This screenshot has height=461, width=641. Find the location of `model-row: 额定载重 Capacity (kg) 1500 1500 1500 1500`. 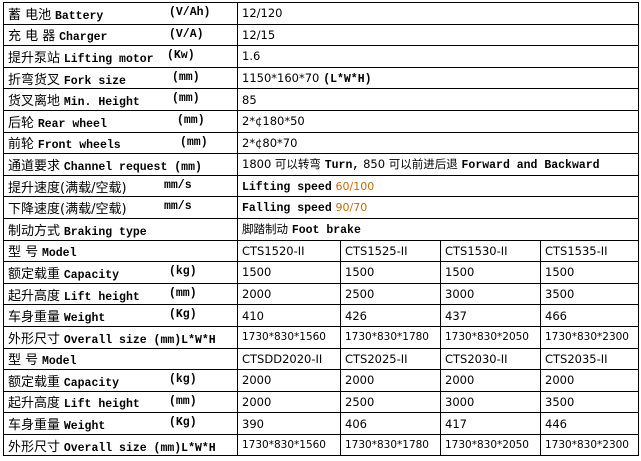

model-row: 额定载重 Capacity (kg) 1500 1500 1500 1500 is located at coordinates (321, 272).